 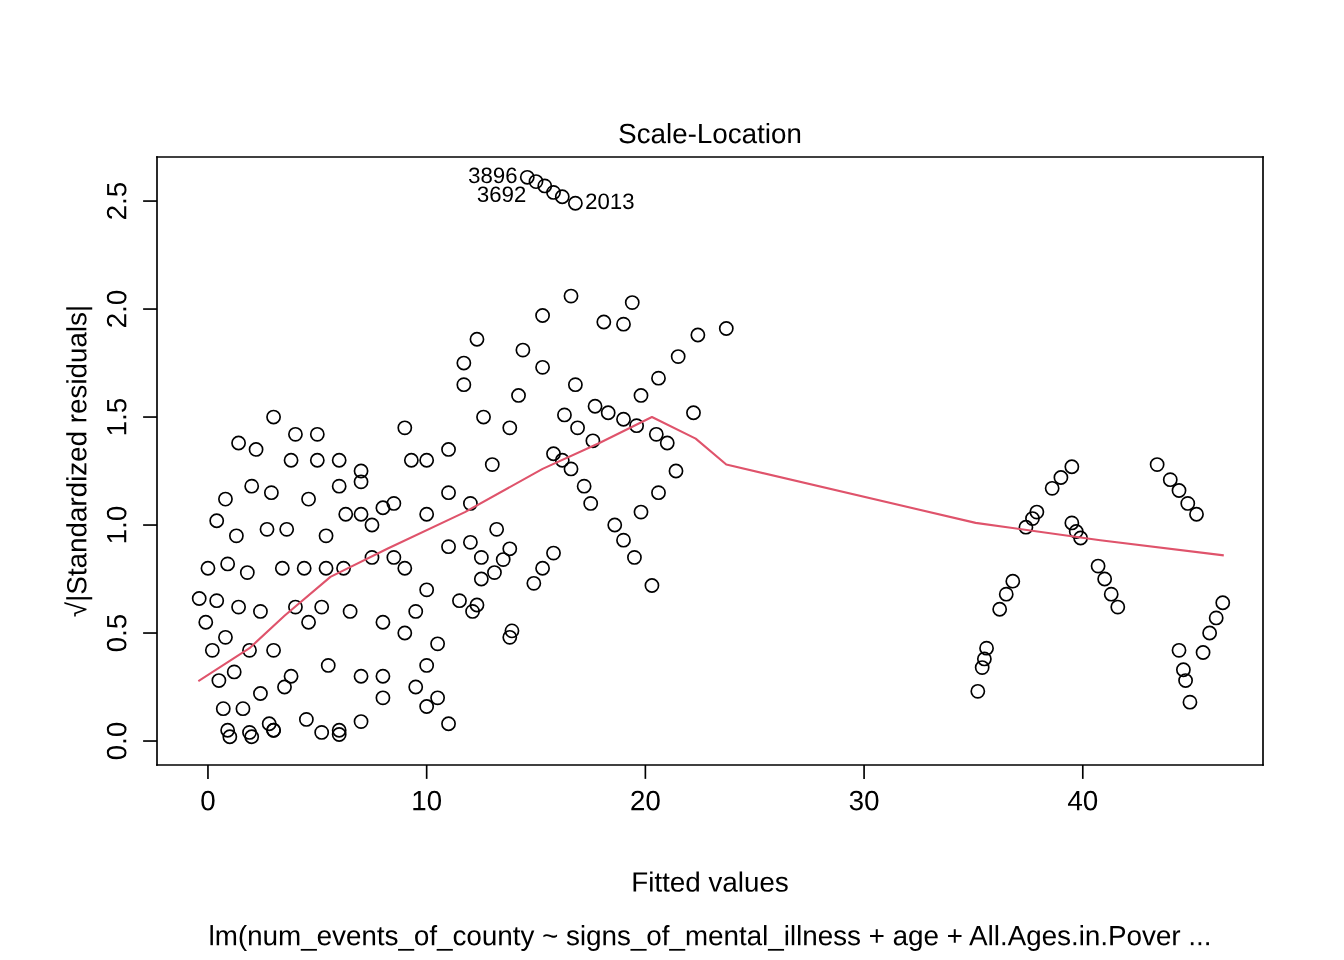 I want to click on x-tick-label: 0, so click(x=208, y=800).